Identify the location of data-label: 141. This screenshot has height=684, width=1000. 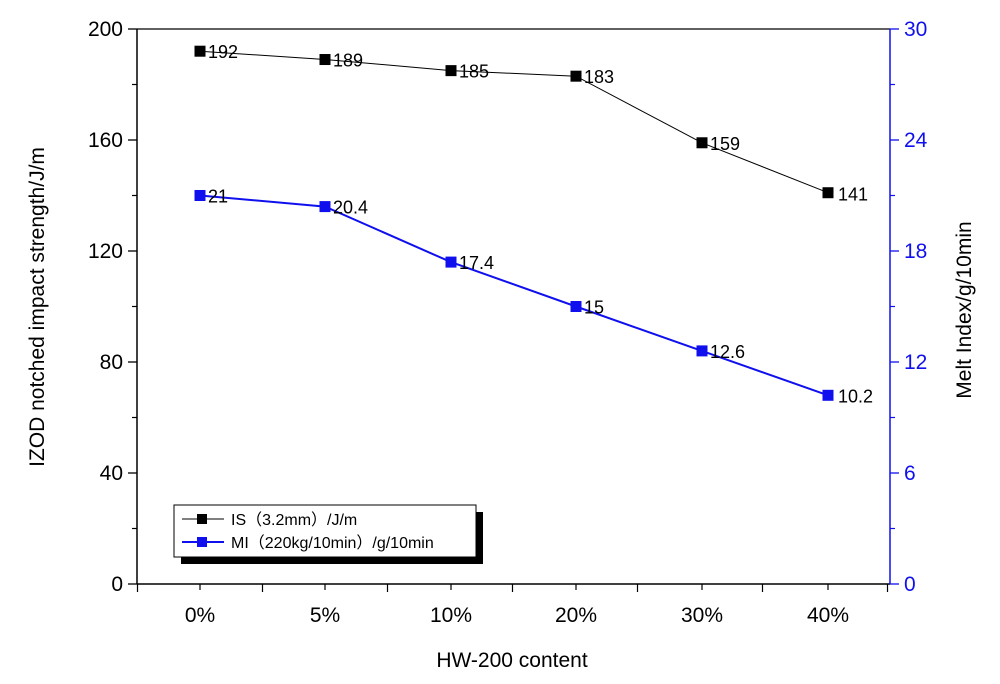
(853, 195).